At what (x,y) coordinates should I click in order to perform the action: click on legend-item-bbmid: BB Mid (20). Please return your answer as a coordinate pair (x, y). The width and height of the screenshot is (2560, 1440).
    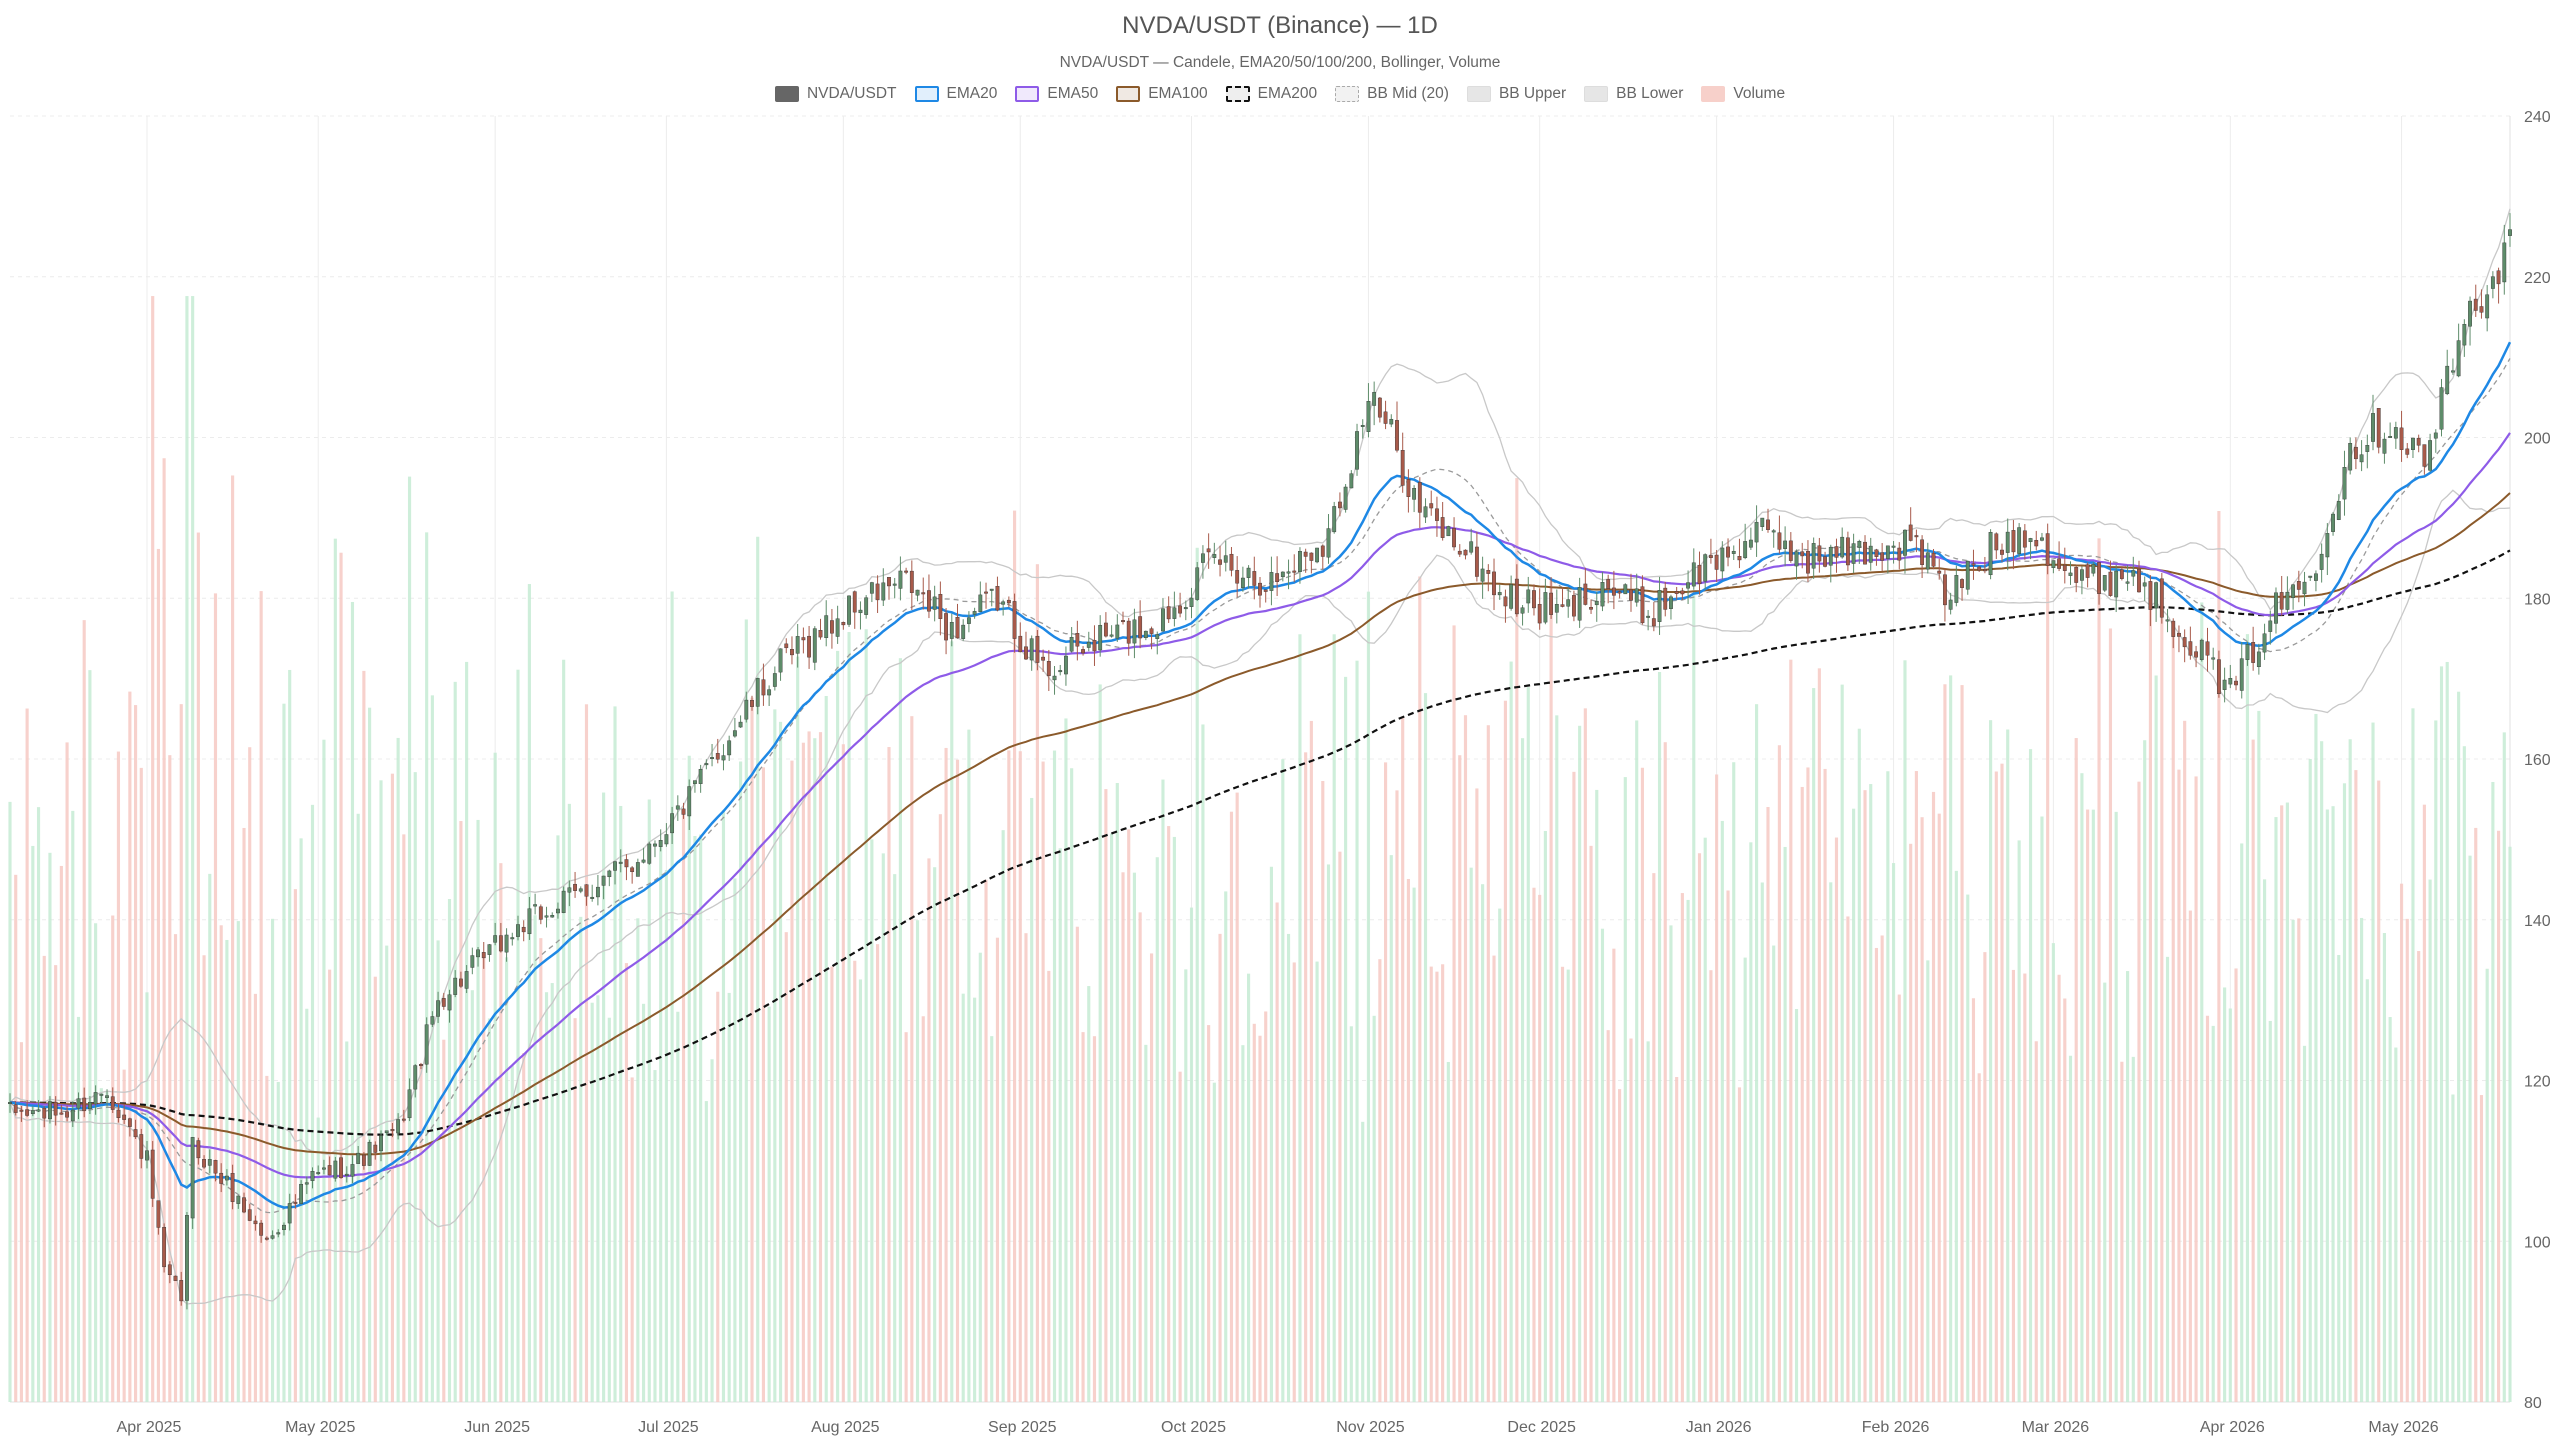
    Looking at the image, I should click on (1392, 94).